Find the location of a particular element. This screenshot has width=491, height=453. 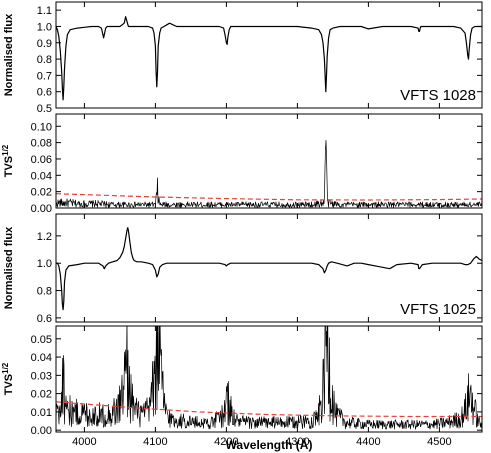

y-tick-label: 1.2 is located at coordinates (44, 237).